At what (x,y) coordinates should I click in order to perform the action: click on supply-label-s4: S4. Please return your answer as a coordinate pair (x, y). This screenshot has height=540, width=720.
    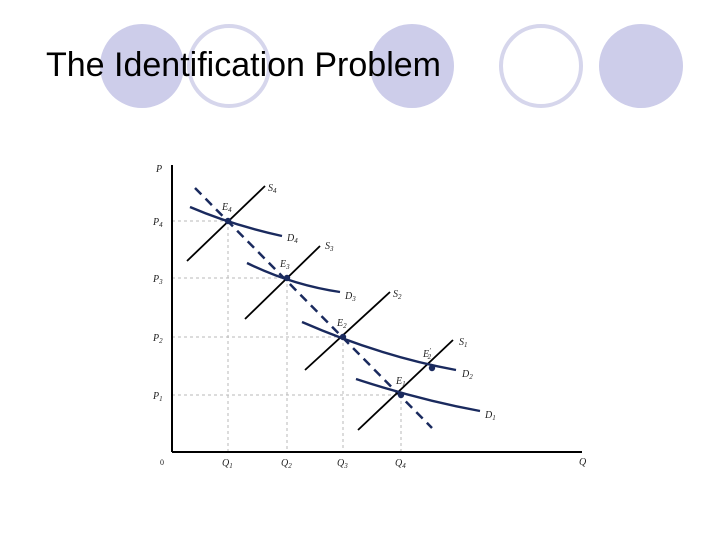
    Looking at the image, I should click on (272, 189).